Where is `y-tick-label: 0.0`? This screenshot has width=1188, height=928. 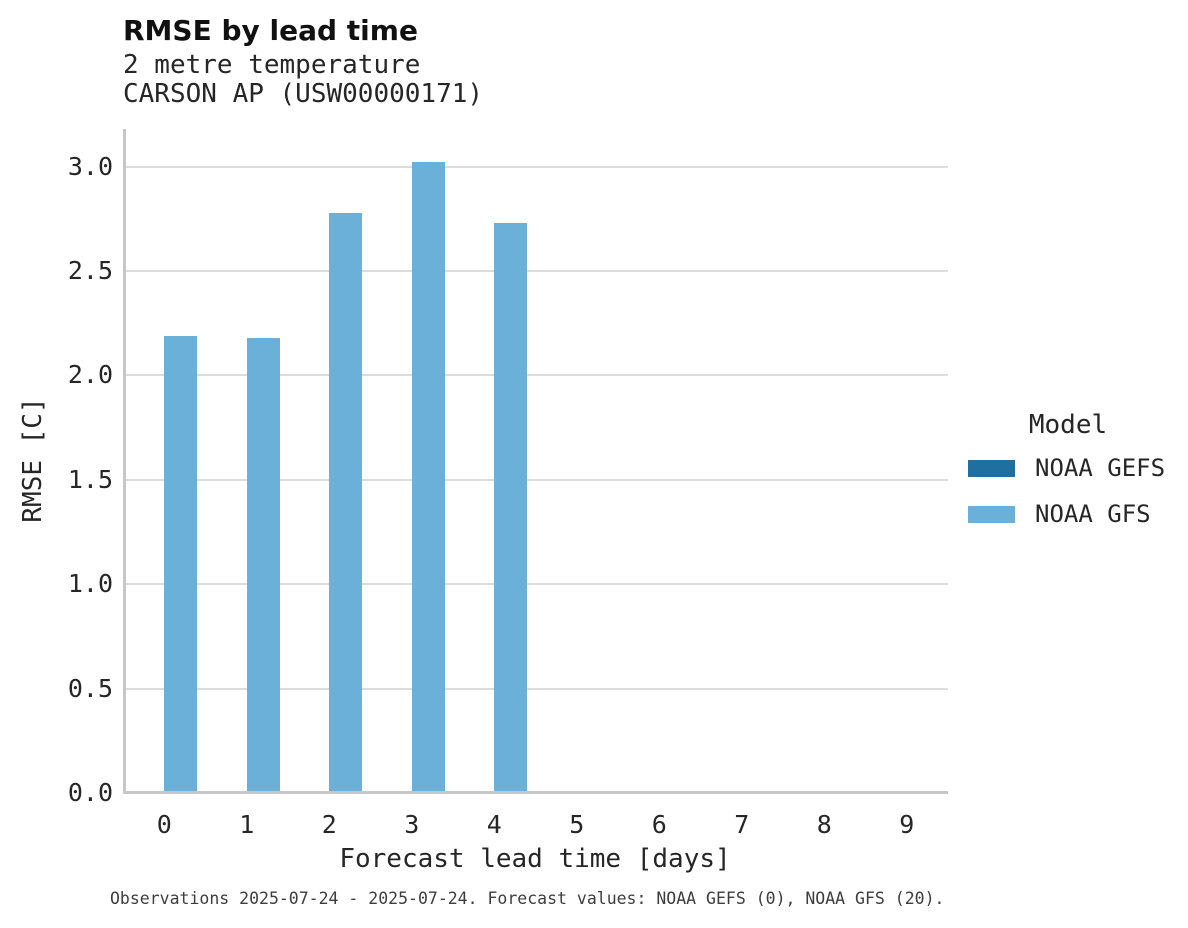 y-tick-label: 0.0 is located at coordinates (90, 792).